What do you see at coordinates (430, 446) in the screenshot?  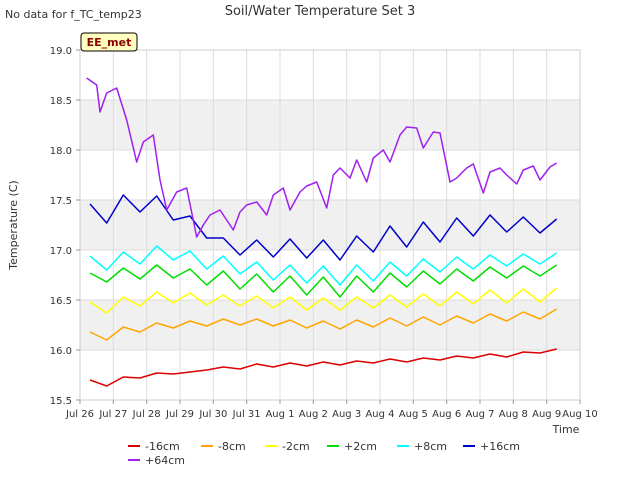 I see `legend-label: +8cm` at bounding box center [430, 446].